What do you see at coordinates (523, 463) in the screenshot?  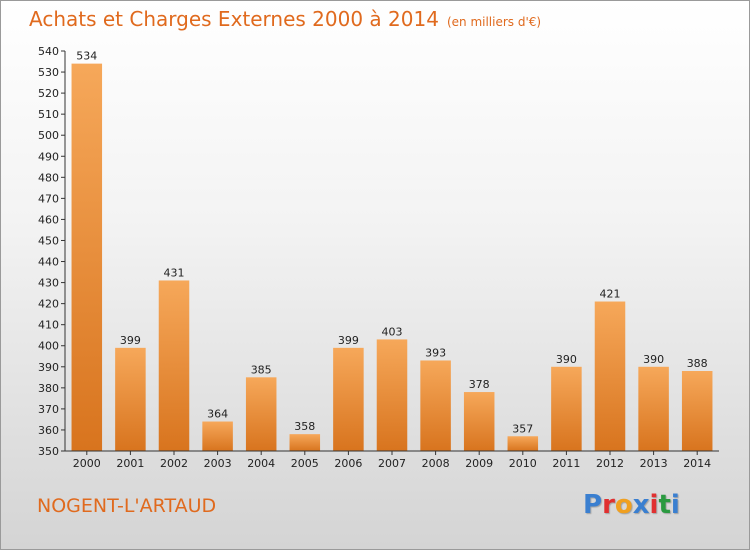 I see `x-tick-label: 2010` at bounding box center [523, 463].